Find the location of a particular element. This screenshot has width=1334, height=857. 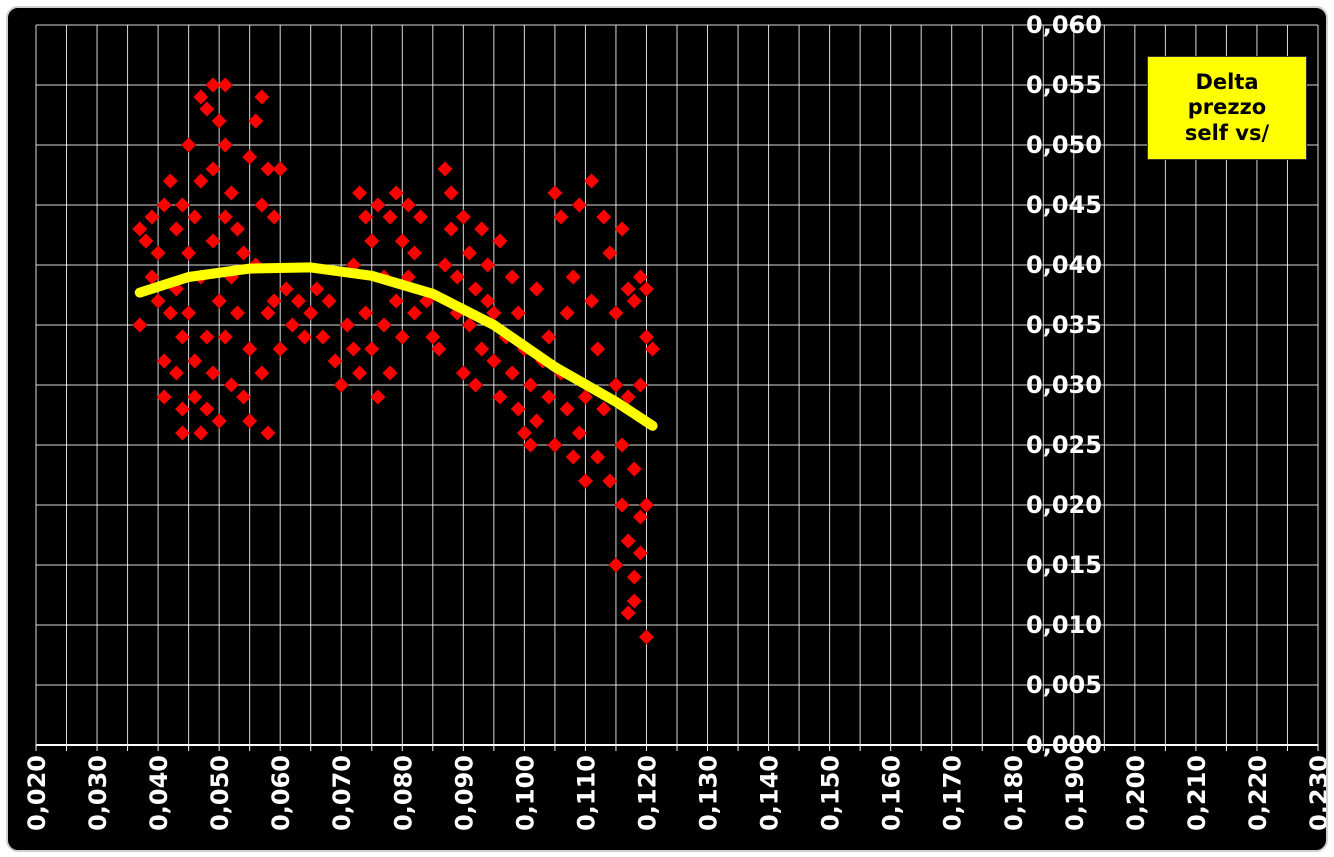

y-tick-label: 0,030 is located at coordinates (1064, 385).